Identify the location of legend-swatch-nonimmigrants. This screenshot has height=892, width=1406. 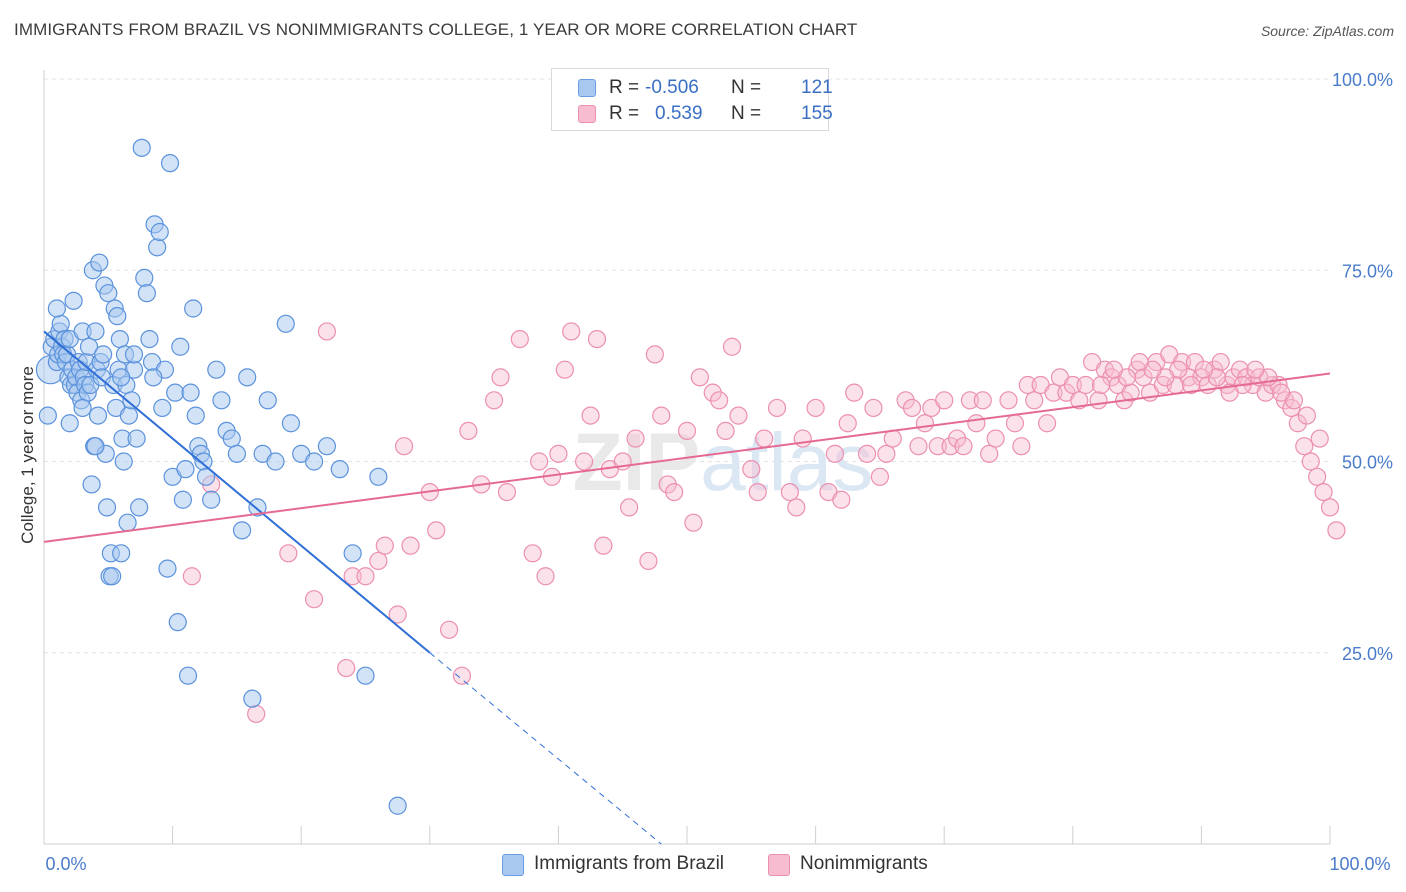
(587, 114).